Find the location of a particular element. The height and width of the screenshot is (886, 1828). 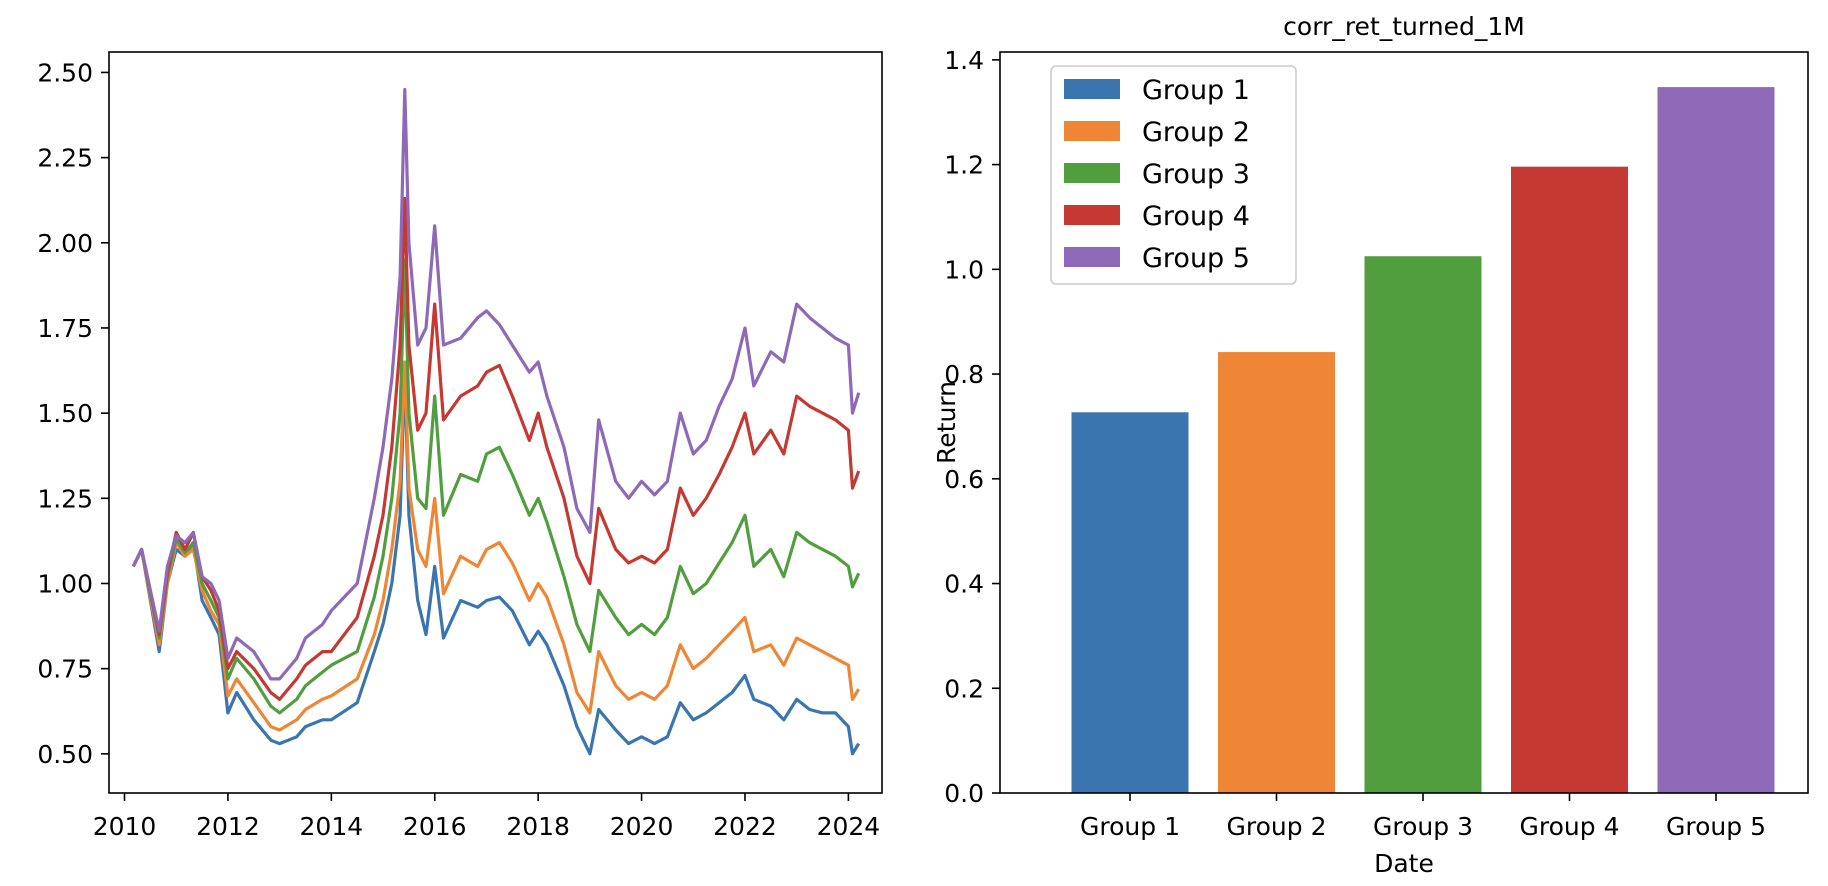

line-y-axis: 0.50 0.75 1.00 1.25 1.50 1.75 2.00 2.25 2.50 is located at coordinates (73, 413).